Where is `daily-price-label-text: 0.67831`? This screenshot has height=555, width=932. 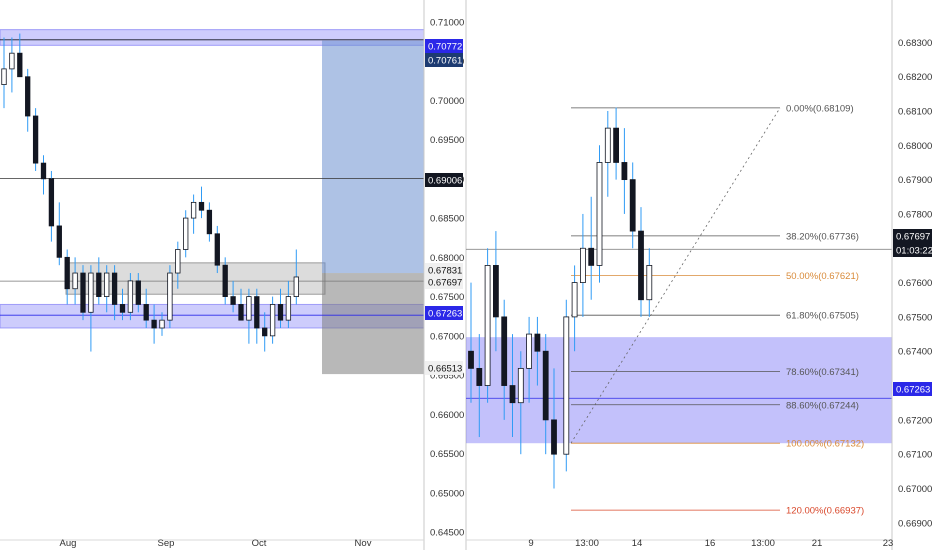 daily-price-label-text: 0.67831 is located at coordinates (445, 271).